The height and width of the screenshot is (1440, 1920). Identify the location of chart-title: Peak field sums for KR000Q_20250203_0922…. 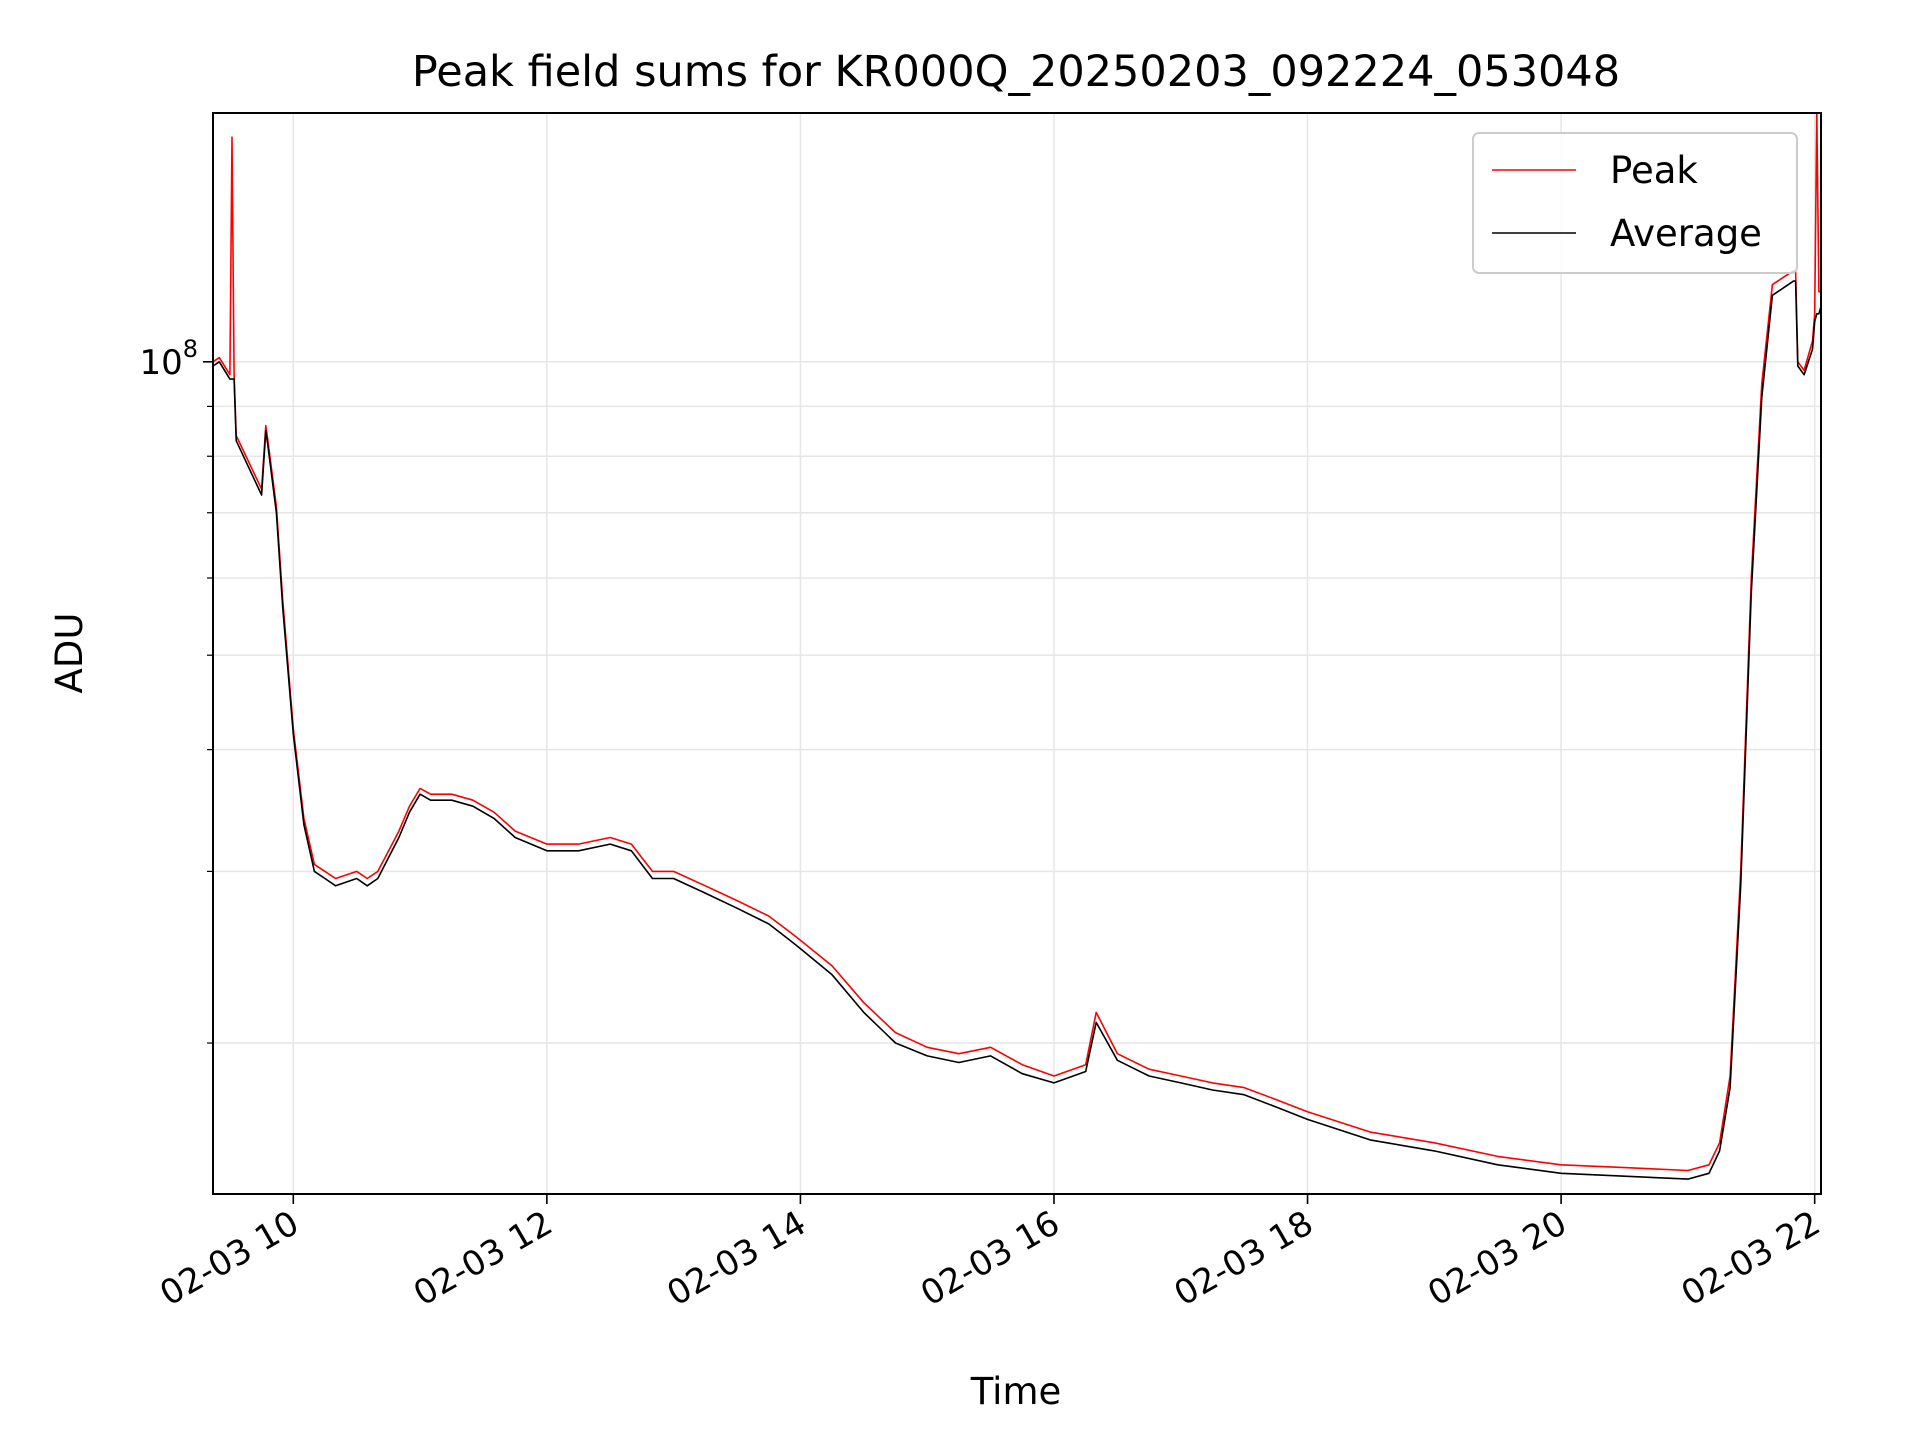
(1016, 72).